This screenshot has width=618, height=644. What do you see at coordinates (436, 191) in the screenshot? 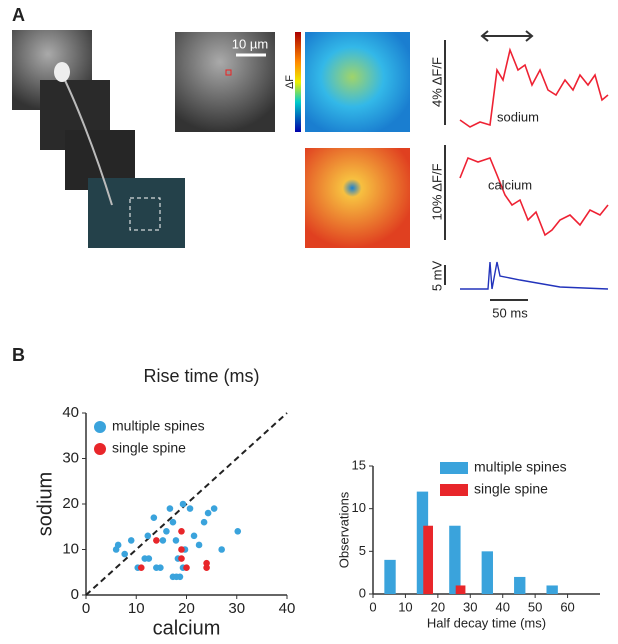
I see `calcium-scale: 10% ΔF/F` at bounding box center [436, 191].